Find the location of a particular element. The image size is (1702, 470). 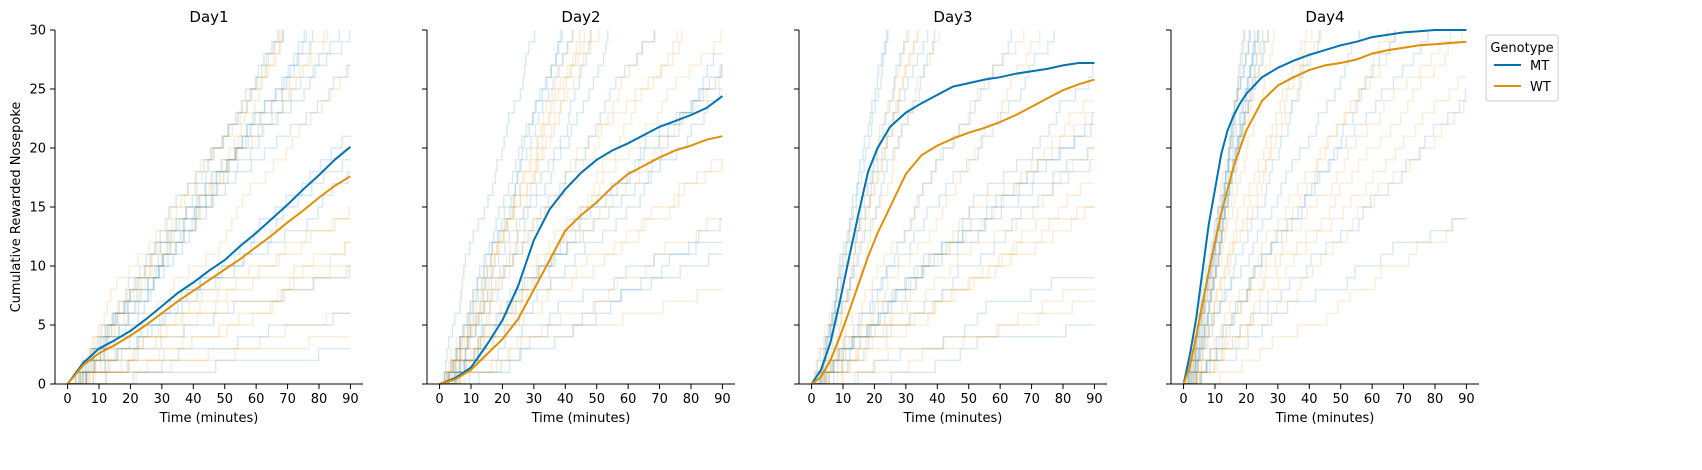

panel-title: Day2 is located at coordinates (580, 17).